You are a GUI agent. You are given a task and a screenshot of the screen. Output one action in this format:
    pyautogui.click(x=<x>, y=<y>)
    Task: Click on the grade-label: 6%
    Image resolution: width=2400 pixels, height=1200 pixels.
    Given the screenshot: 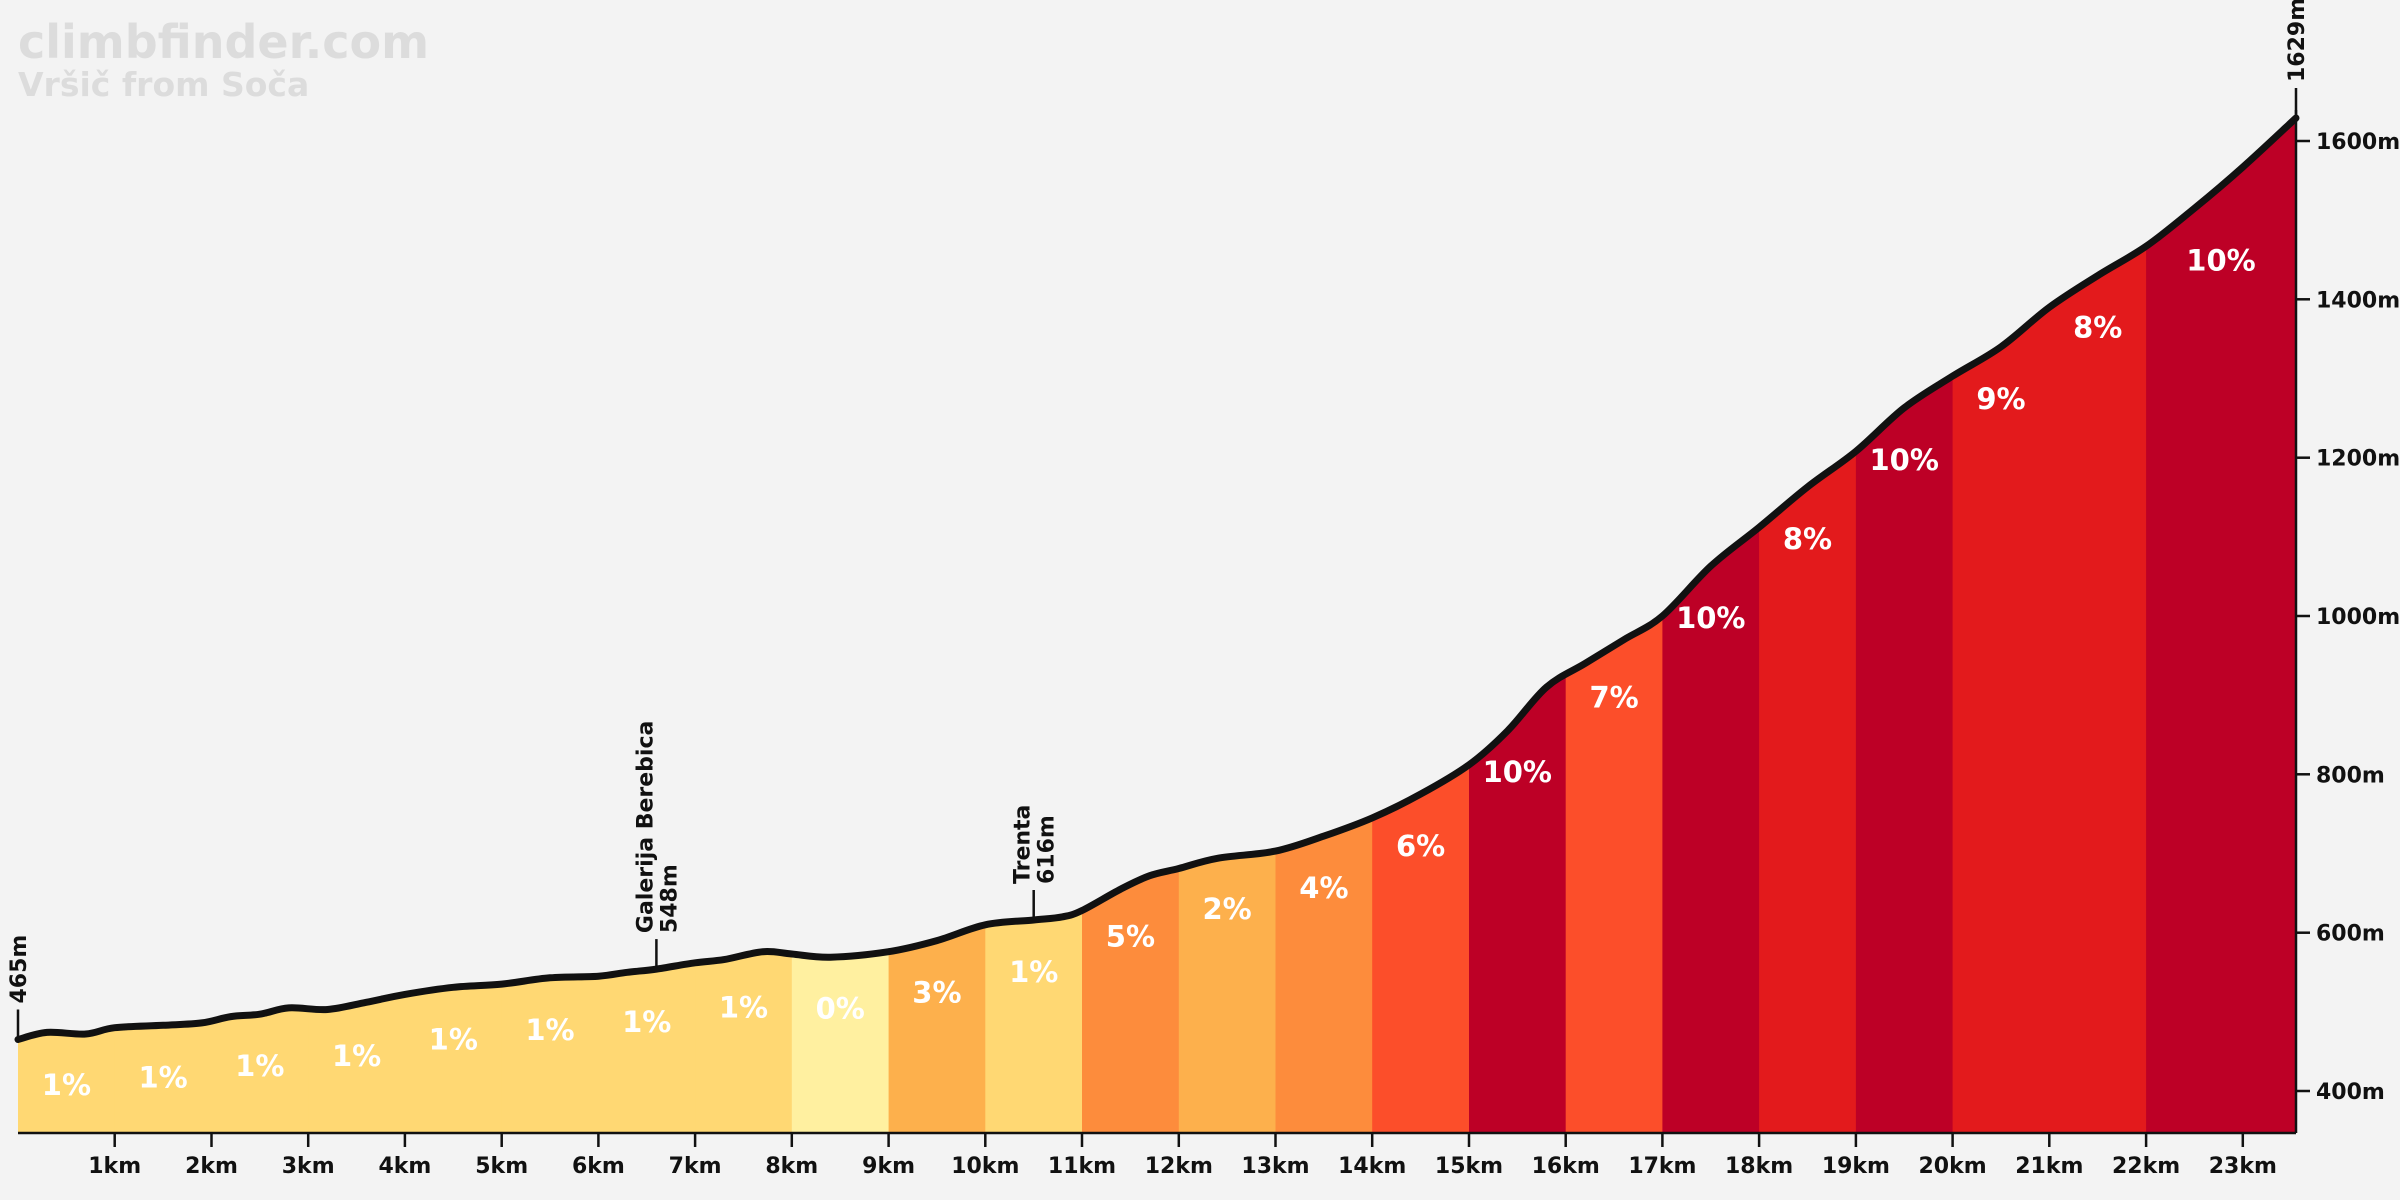 What is the action you would take?
    pyautogui.click(x=1420, y=846)
    